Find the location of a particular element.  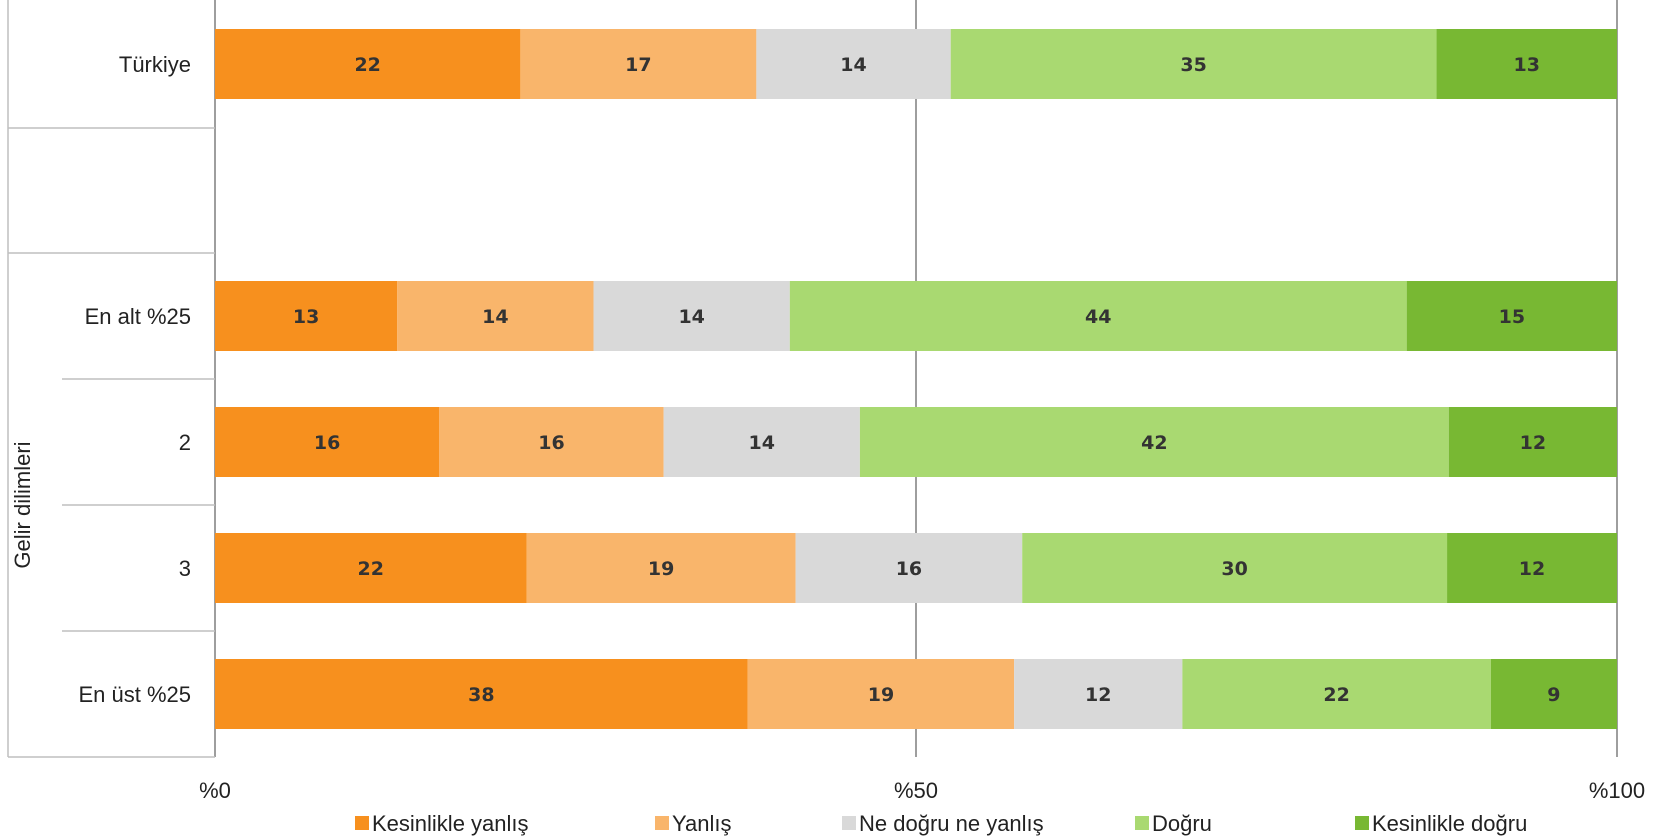

data-label-2-0: 16 is located at coordinates (327, 443).